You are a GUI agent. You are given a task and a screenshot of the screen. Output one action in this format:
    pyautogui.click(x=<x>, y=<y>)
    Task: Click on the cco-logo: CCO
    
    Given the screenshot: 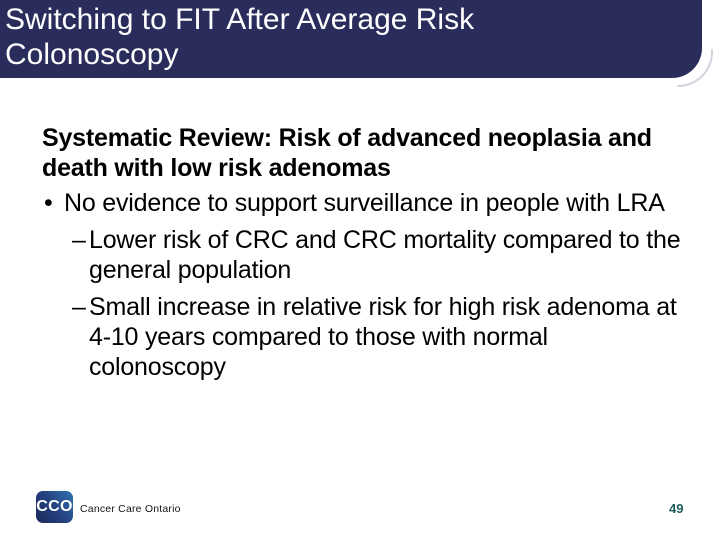 What is the action you would take?
    pyautogui.click(x=54, y=507)
    